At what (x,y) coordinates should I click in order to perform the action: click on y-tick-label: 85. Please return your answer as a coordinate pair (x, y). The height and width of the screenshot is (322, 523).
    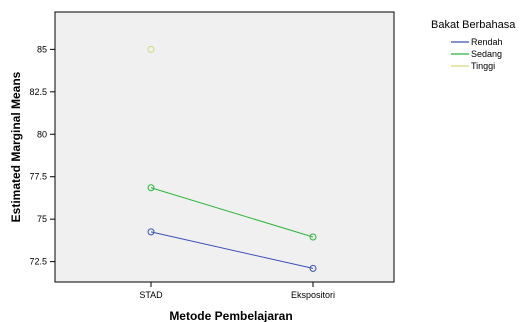
    Looking at the image, I should click on (42, 49).